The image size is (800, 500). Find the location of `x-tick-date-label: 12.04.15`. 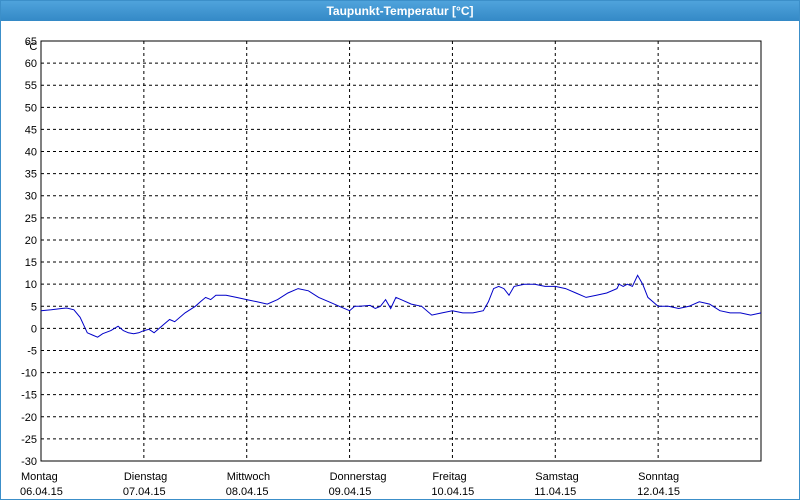

x-tick-date-label: 12.04.15 is located at coordinates (658, 492).